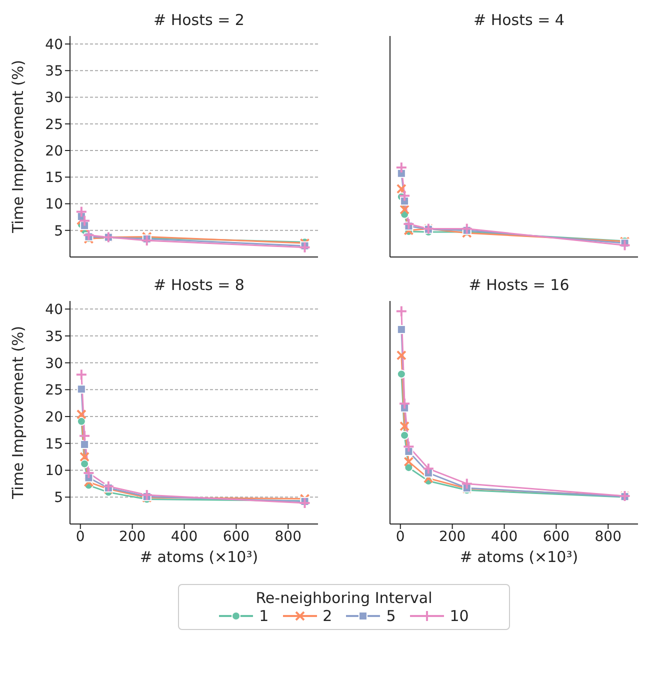  Describe the element at coordinates (263, 616) in the screenshot. I see `legend-label: 1` at that location.